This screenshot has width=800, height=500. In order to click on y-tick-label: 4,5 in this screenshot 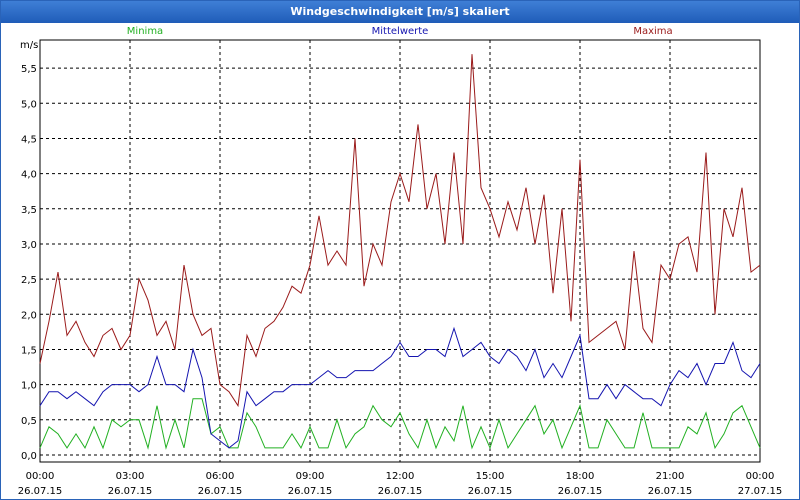, I will do `click(29, 139)`.